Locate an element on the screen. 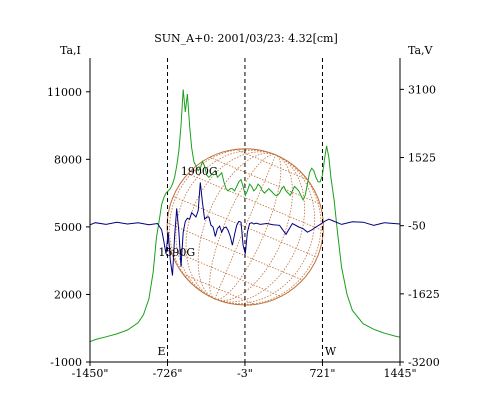 This screenshot has width=500, height=400. x-tick-label: 1445" is located at coordinates (399, 373).